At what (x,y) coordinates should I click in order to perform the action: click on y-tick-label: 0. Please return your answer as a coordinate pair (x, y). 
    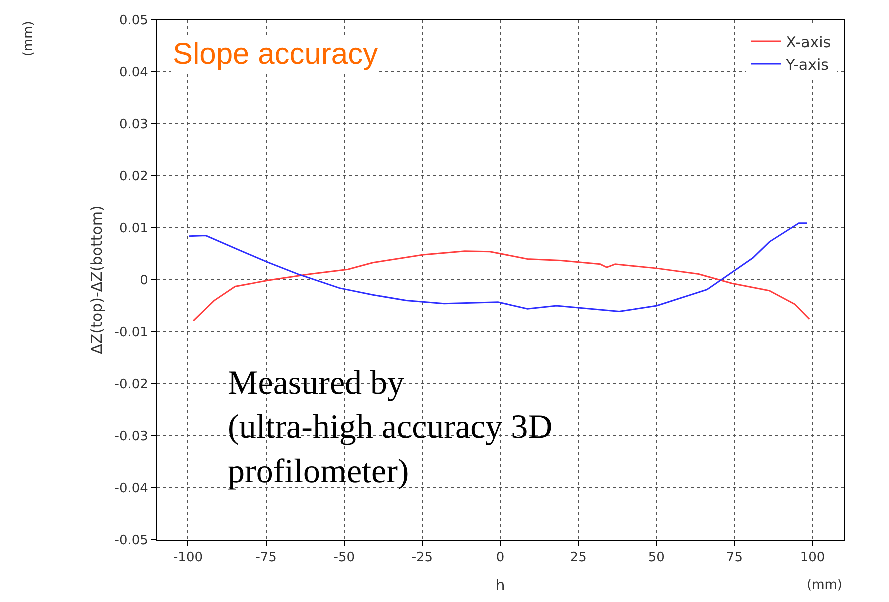
    Looking at the image, I should click on (144, 281).